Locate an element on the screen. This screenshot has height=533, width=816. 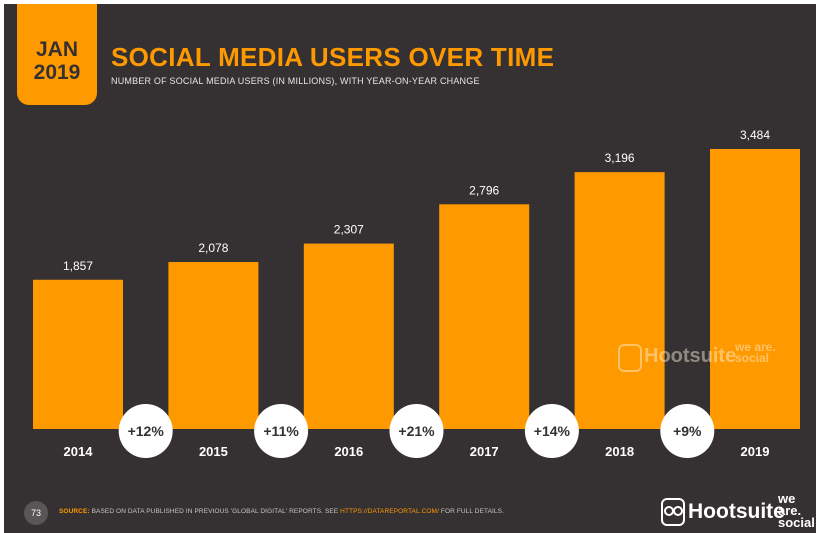
date-month: JAN is located at coordinates (56, 49).